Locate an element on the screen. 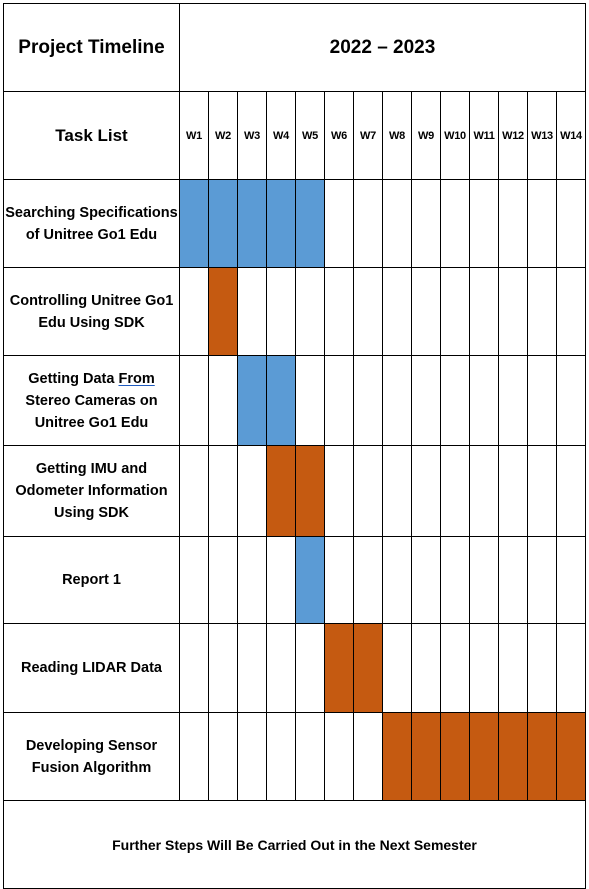 The height and width of the screenshot is (889, 589). task-label-line: Getting Data From is located at coordinates (91, 378).